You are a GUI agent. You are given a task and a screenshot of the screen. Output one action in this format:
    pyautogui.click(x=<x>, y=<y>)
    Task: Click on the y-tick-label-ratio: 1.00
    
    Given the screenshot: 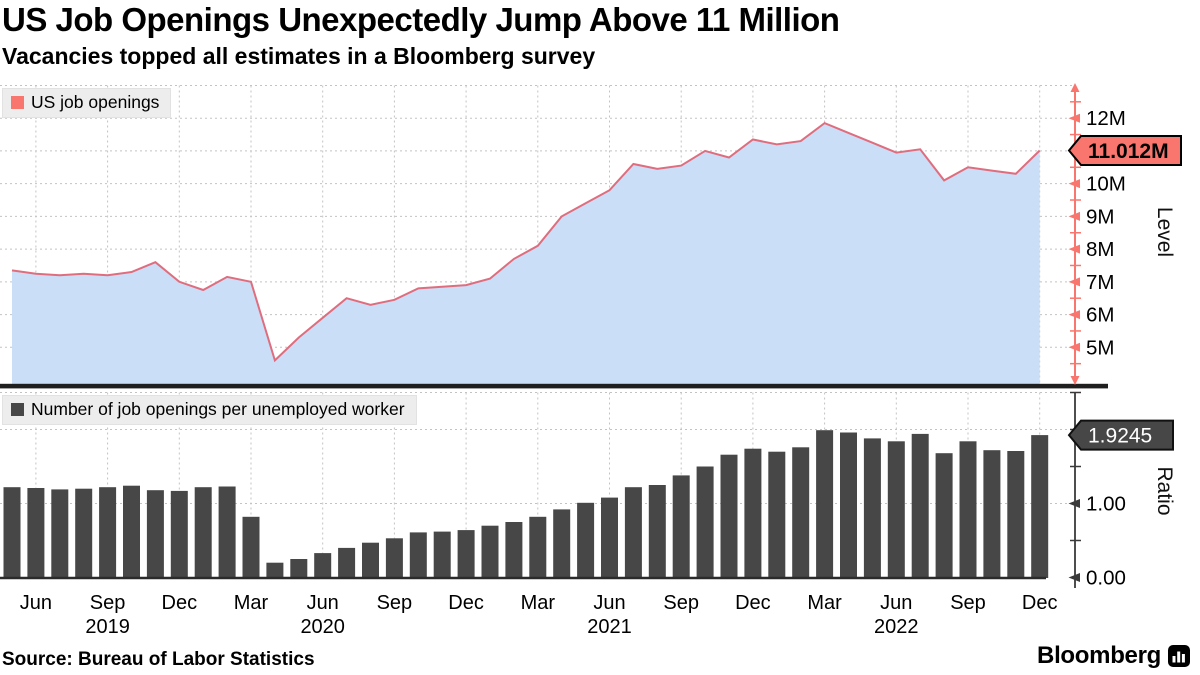 What is the action you would take?
    pyautogui.click(x=1106, y=504)
    